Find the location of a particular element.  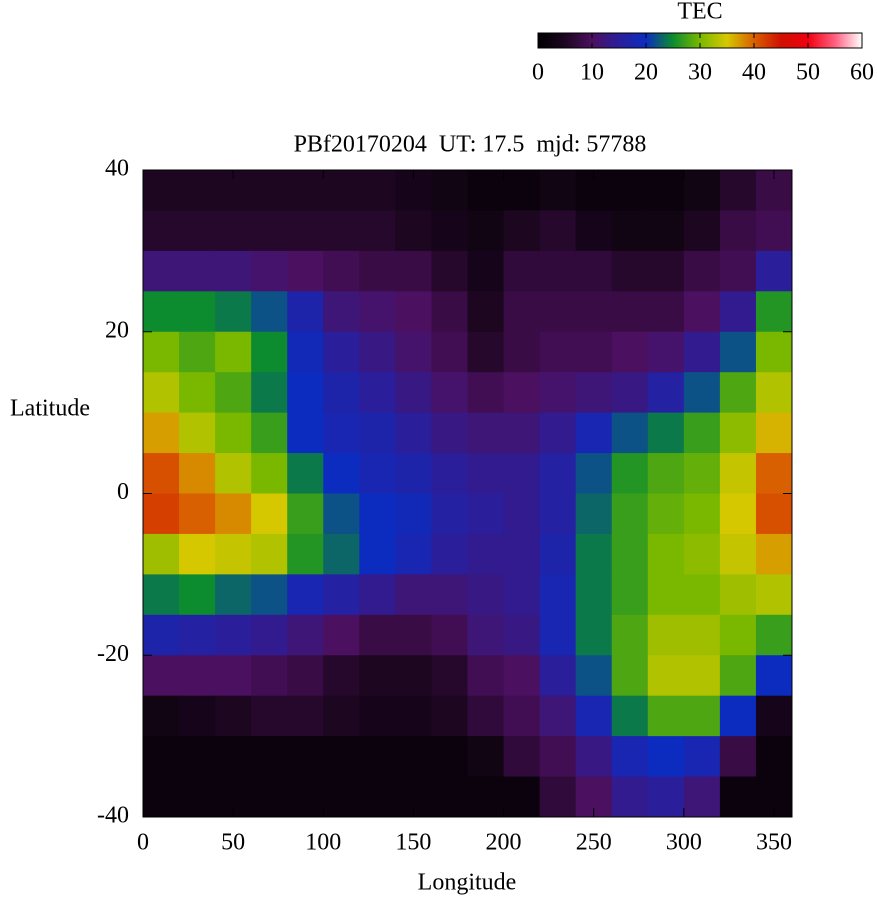

chart-title: PBf20170204 UT: 17.5 mjd: 57788 is located at coordinates (470, 145).